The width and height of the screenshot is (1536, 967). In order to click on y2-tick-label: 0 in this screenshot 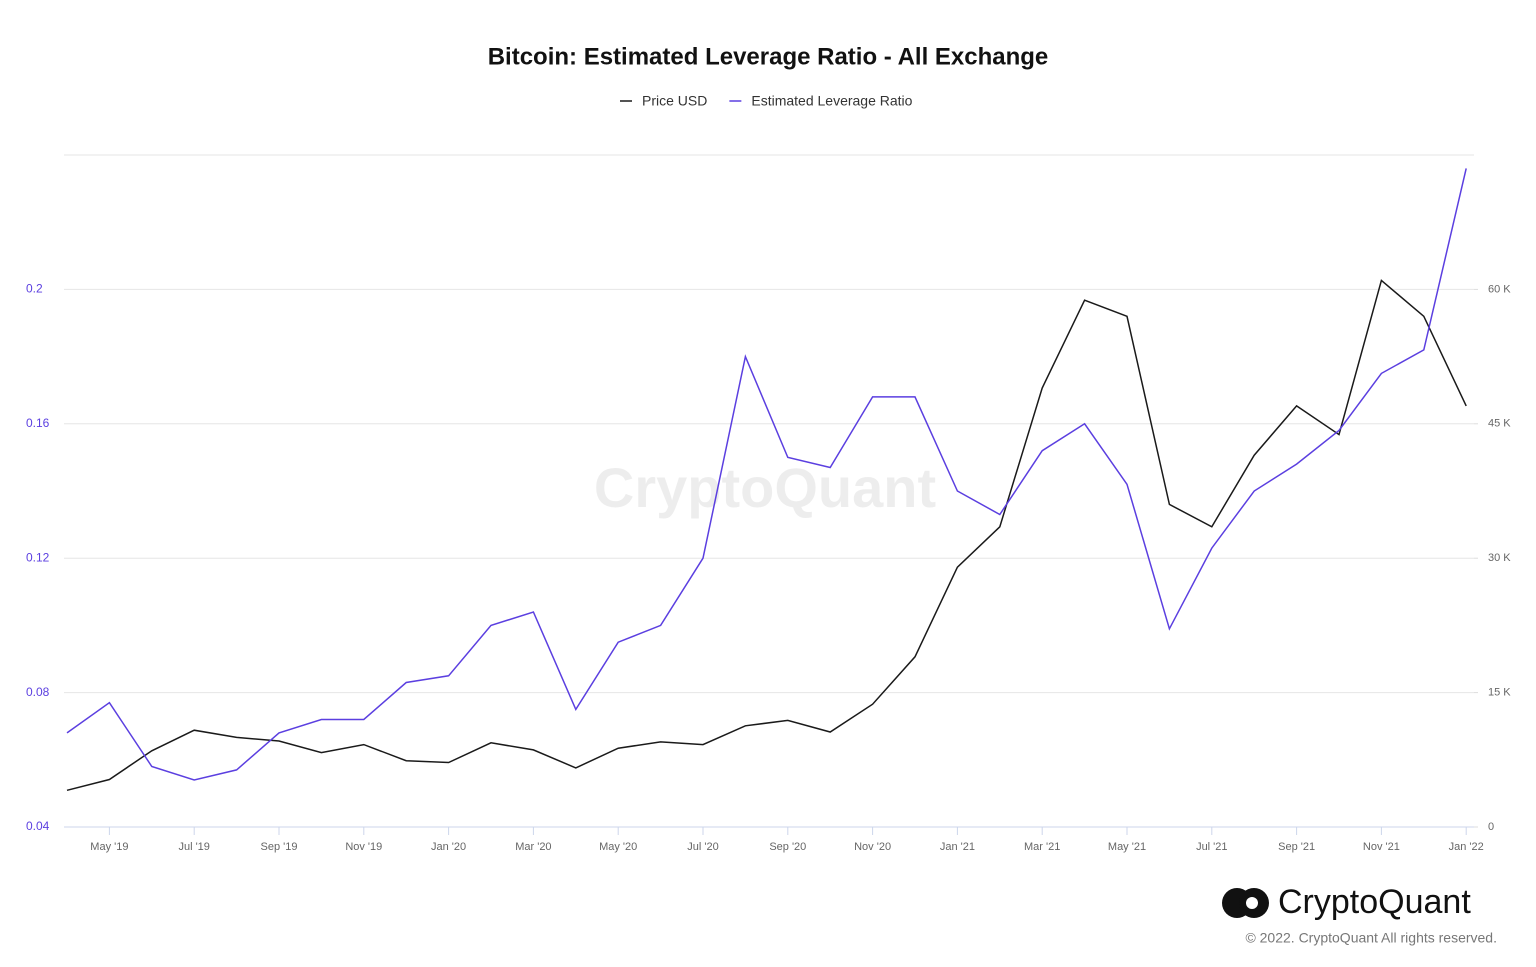, I will do `click(1491, 827)`.